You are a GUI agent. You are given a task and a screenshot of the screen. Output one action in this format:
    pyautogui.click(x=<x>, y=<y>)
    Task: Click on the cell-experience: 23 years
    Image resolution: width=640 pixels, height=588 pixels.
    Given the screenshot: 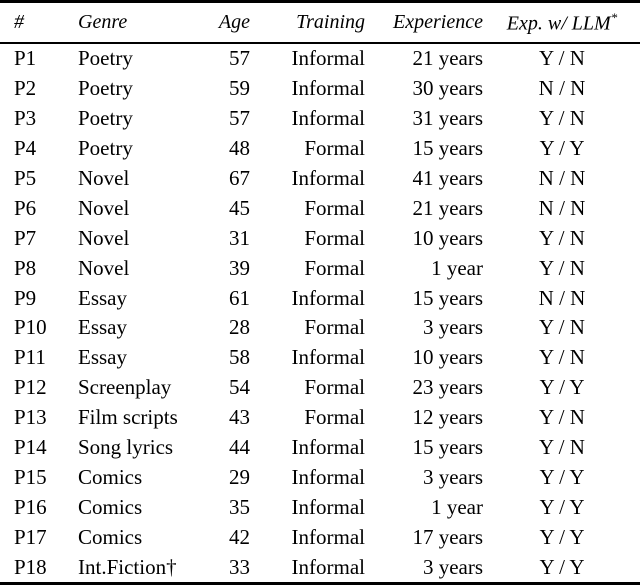 What is the action you would take?
    pyautogui.click(x=447, y=387)
    